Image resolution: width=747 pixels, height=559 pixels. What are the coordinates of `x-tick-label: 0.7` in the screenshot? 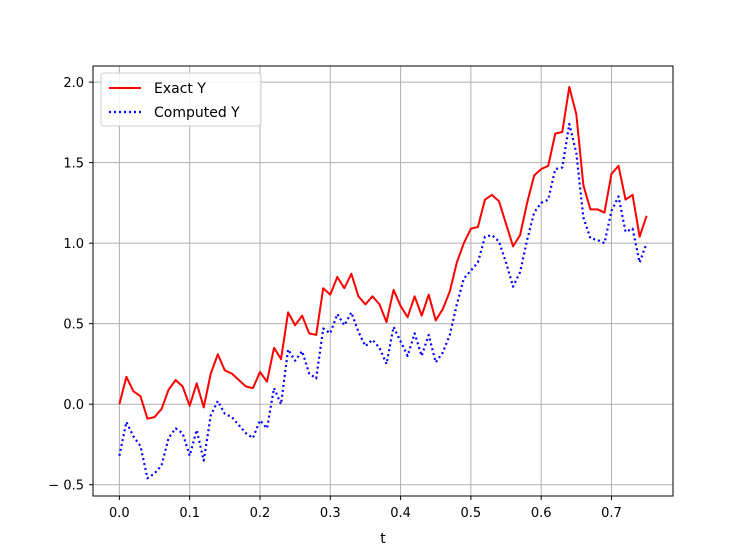 It's located at (611, 513).